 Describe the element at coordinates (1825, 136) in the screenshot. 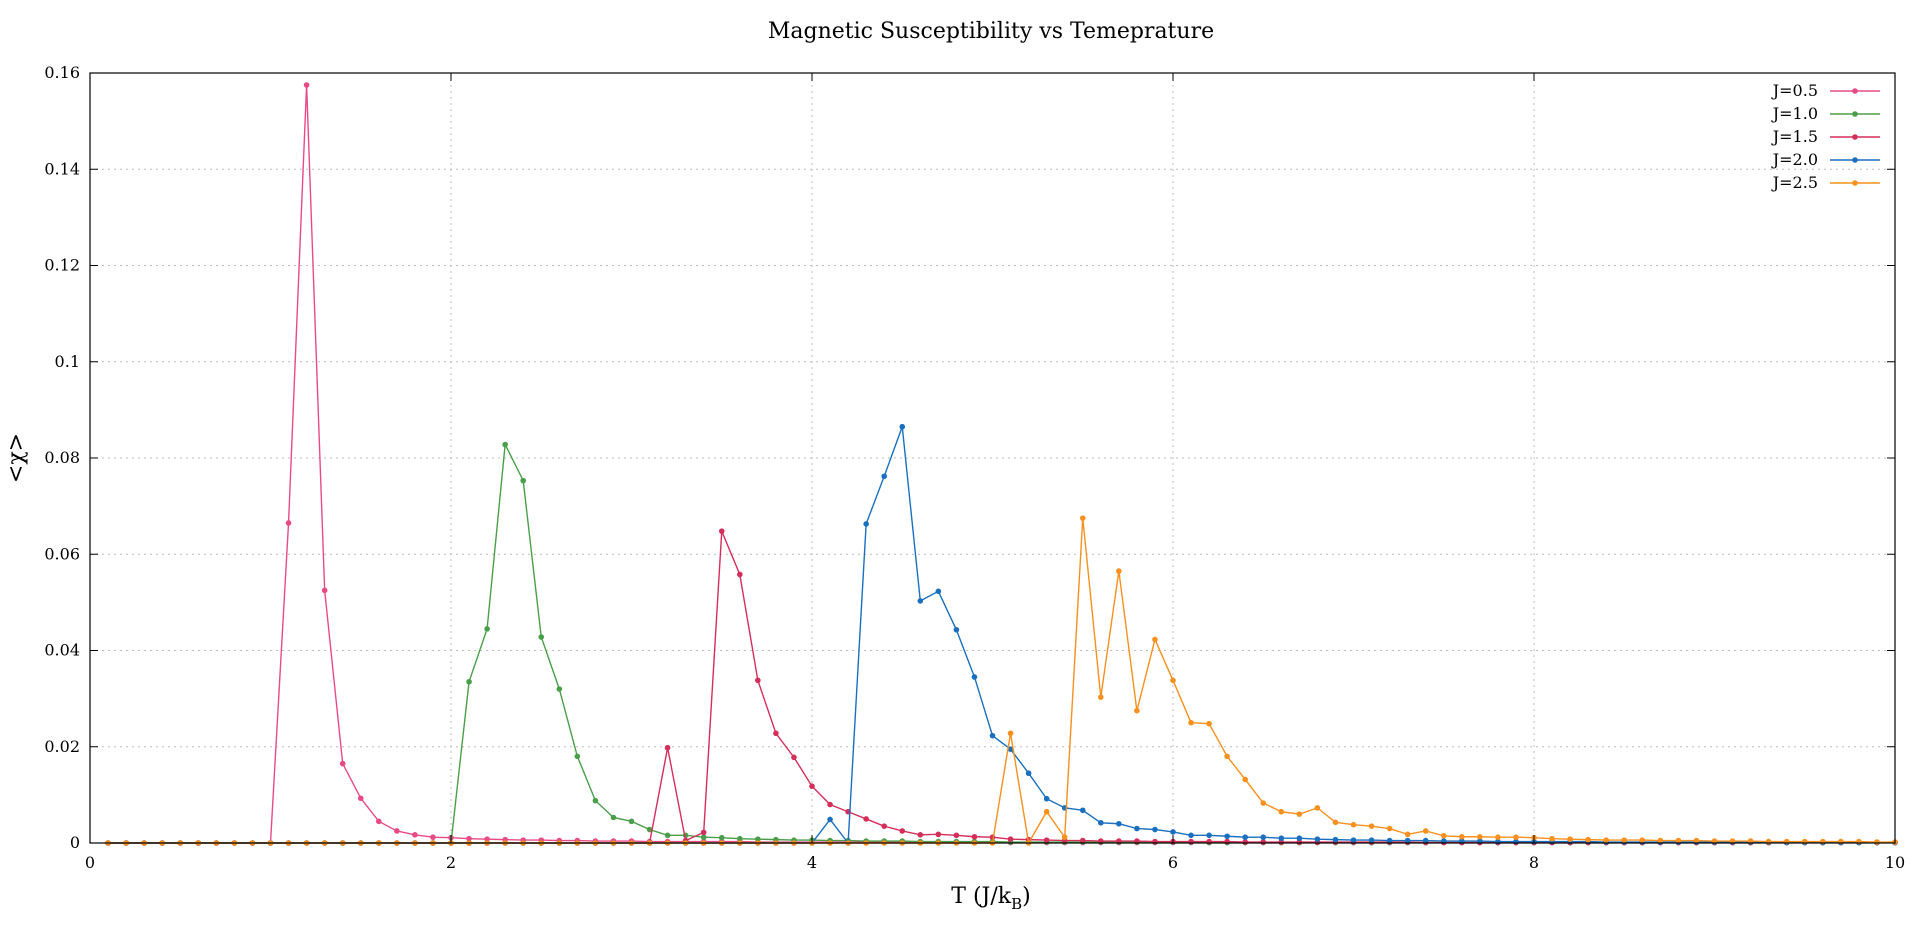

I see `legend: J=0.5 J=1.0 J=1.5 J=2.0 J=2.5` at that location.